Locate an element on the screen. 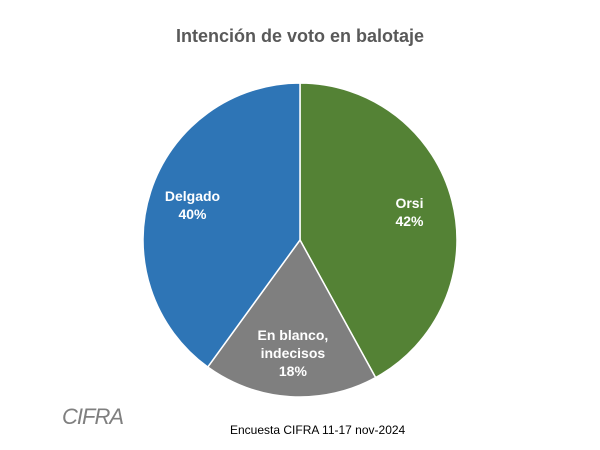 The width and height of the screenshot is (600, 450). value-label: 40% is located at coordinates (192, 214).